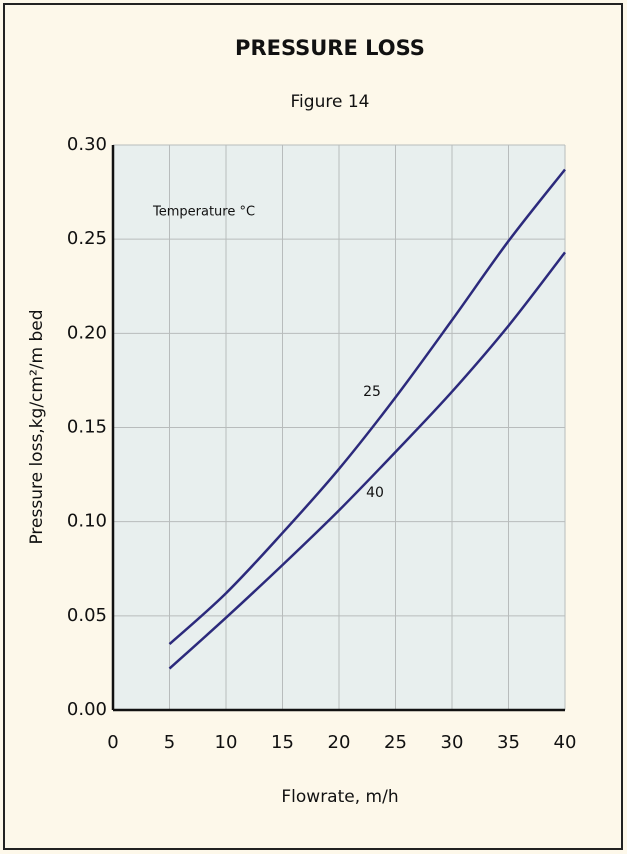 Image resolution: width=627 pixels, height=854 pixels. What do you see at coordinates (339, 797) in the screenshot?
I see `x-axis-label: Flowrate, m/h` at bounding box center [339, 797].